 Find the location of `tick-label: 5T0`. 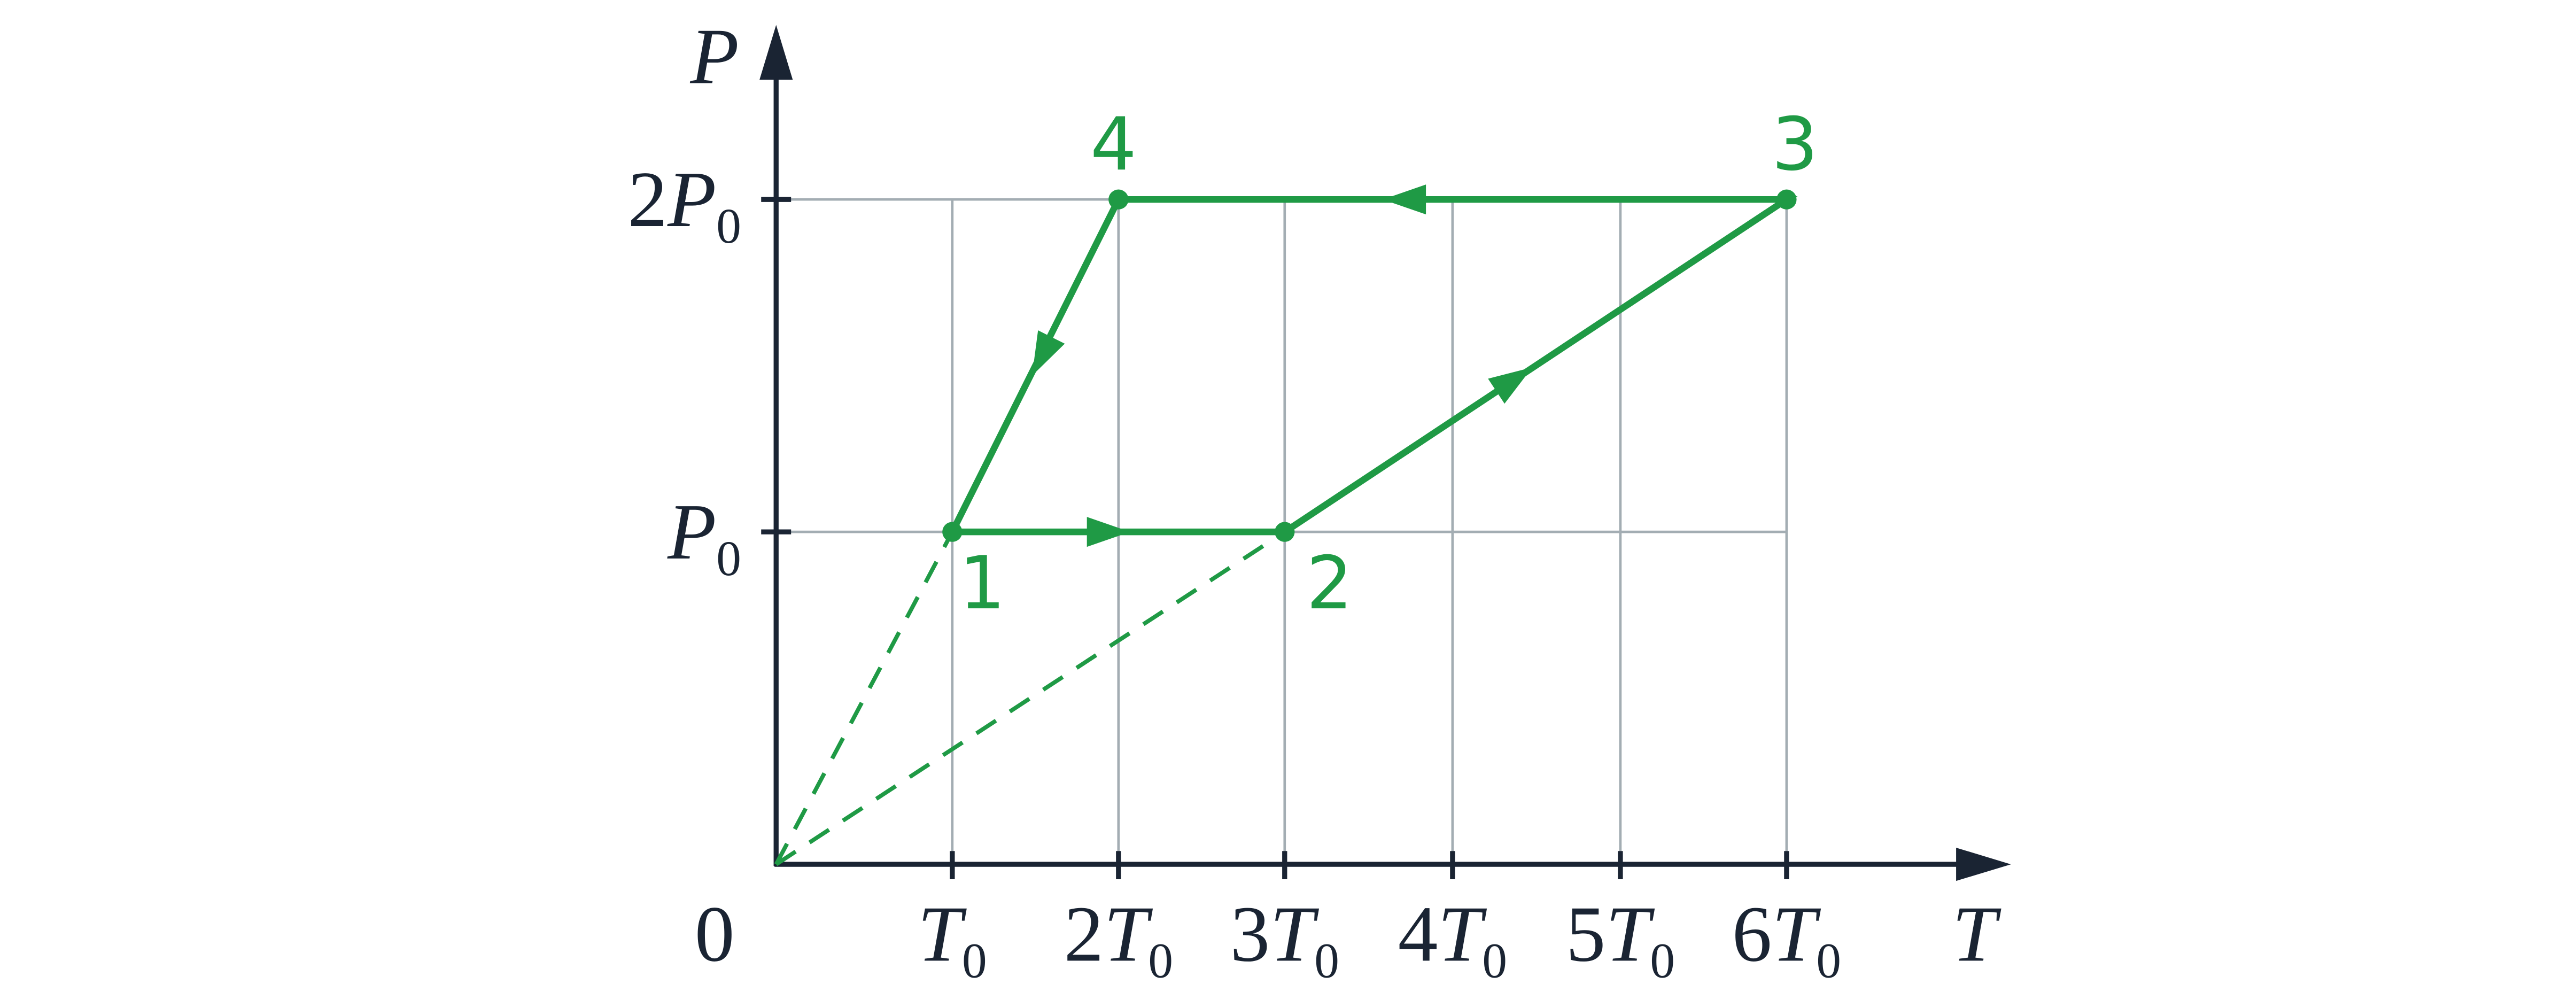

tick-label: 5T0 is located at coordinates (1620, 937).